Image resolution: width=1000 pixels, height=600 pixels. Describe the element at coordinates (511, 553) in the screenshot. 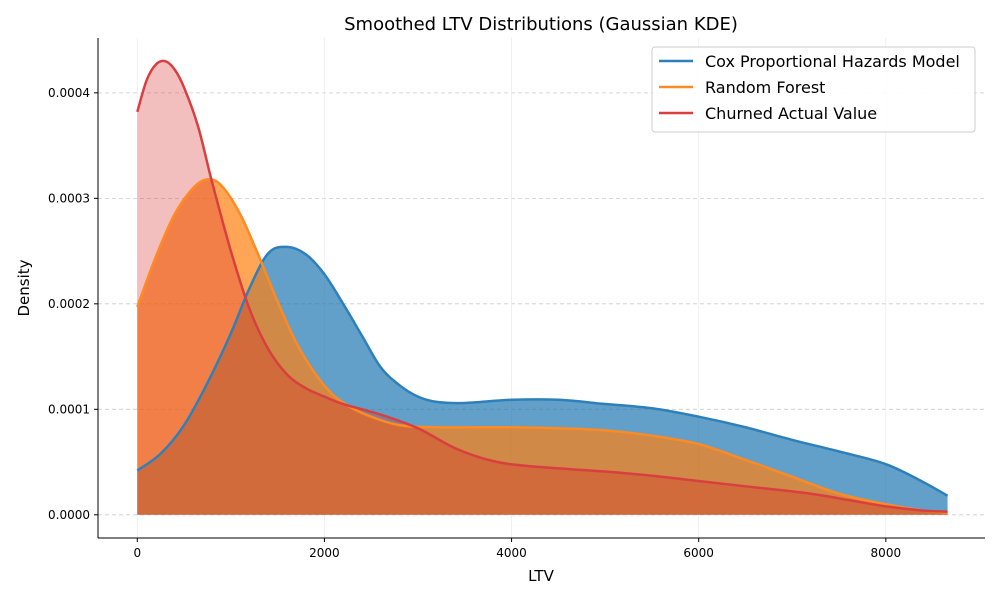

I see `x-tick-label: 4000` at that location.